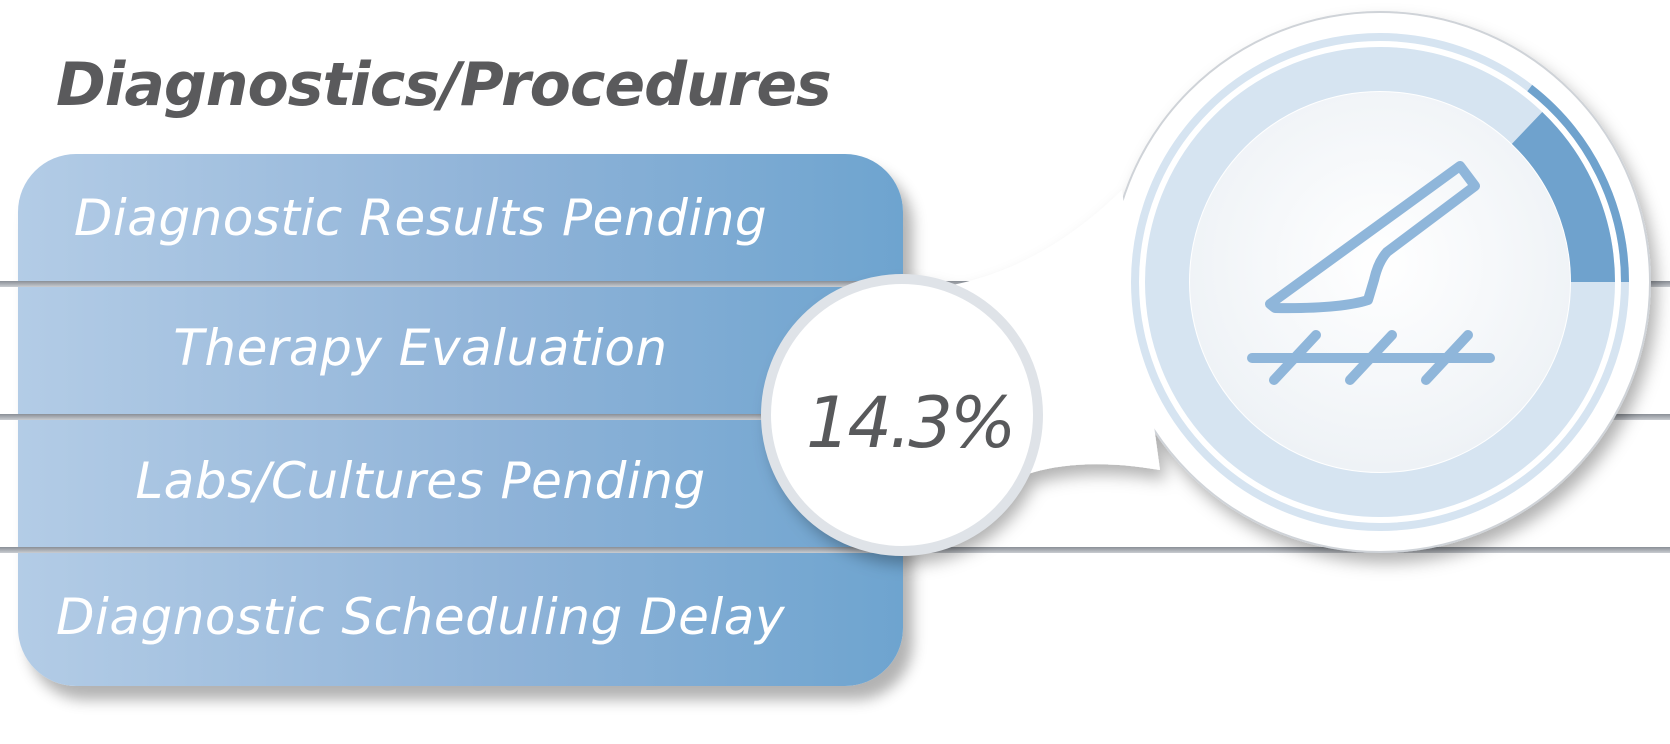 Image resolution: width=1670 pixels, height=744 pixels. I want to click on ring-progress-arc, so click(1563, 197).